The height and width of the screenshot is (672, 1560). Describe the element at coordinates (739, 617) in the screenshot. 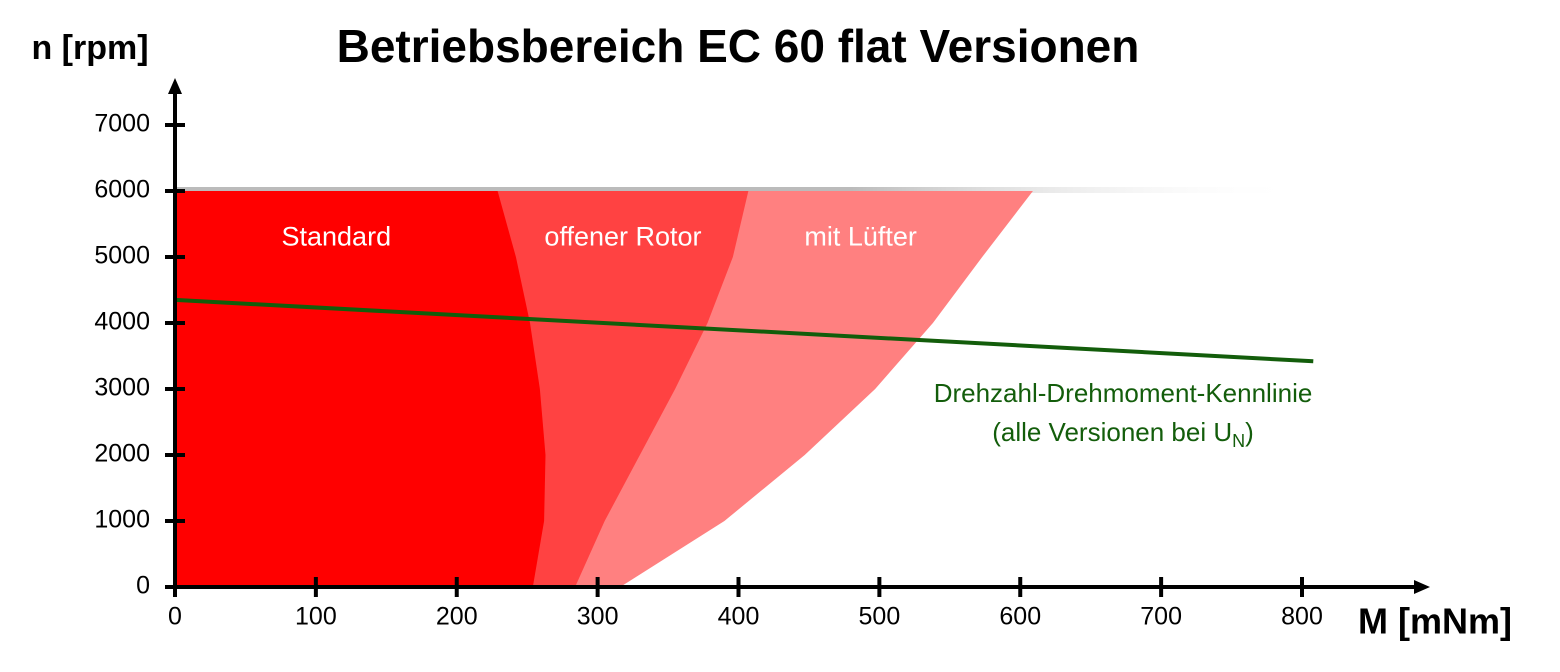

I see `x-tick-label: 400` at that location.